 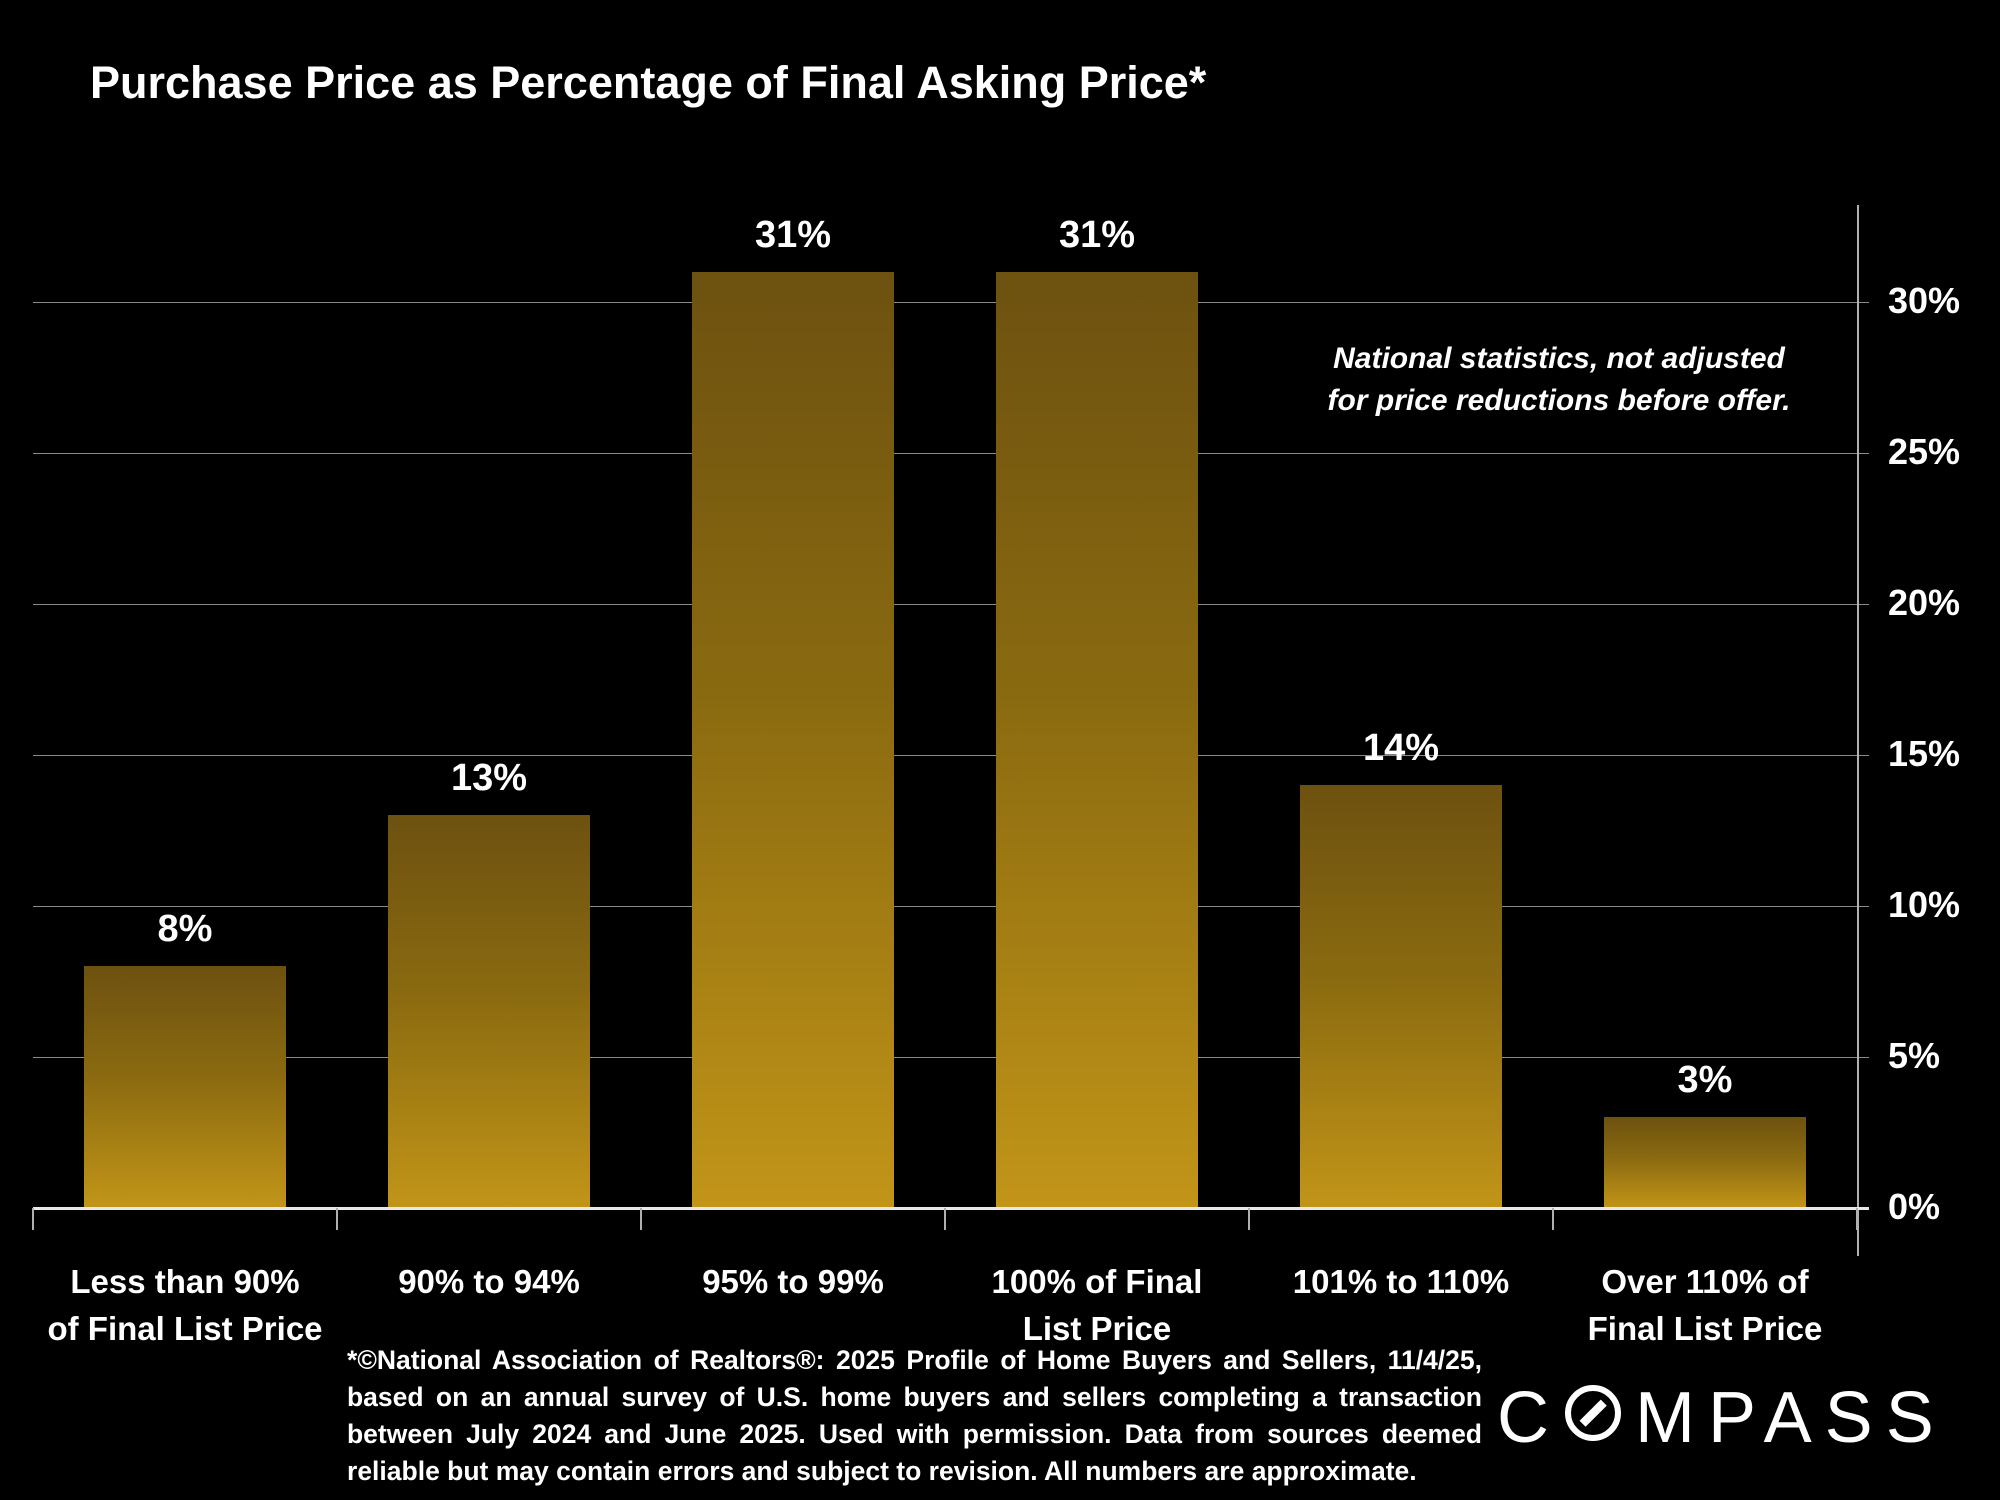 What do you see at coordinates (1924, 904) in the screenshot?
I see `y-tick-label-10pct: 10%` at bounding box center [1924, 904].